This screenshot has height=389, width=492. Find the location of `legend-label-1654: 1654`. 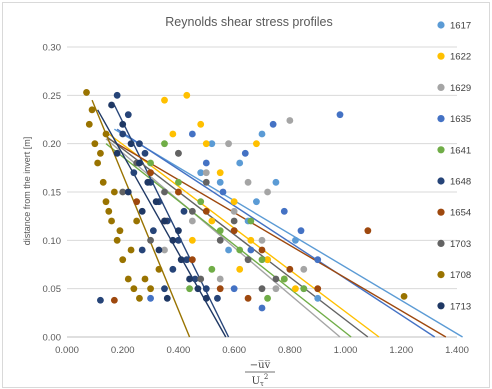

legend-label-1654: 1654 is located at coordinates (460, 213).